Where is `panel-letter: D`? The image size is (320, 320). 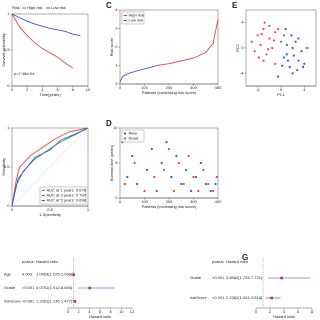
panel-letter: D is located at coordinates (109, 123).